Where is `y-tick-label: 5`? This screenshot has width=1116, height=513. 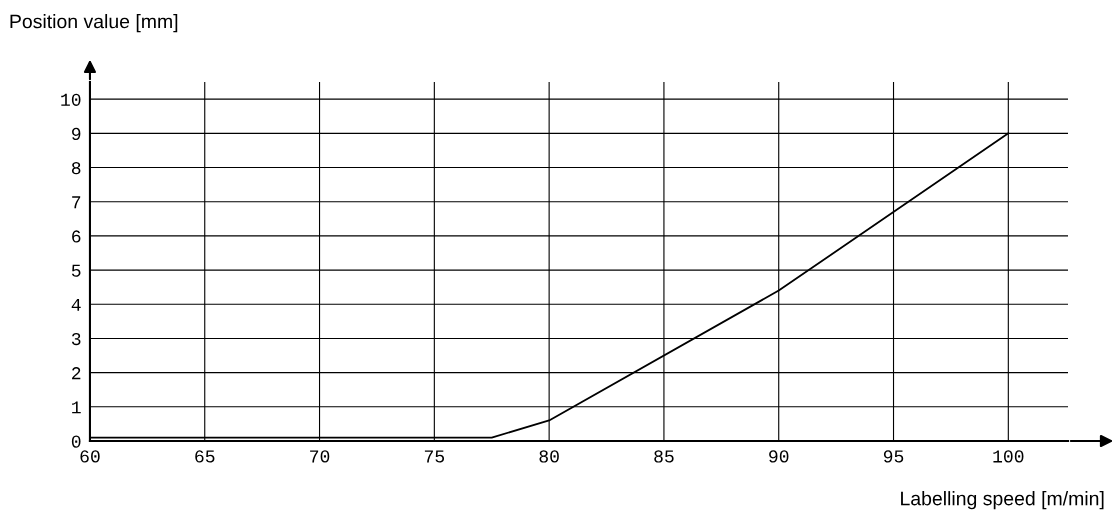
y-tick-label: 5 is located at coordinates (76, 270).